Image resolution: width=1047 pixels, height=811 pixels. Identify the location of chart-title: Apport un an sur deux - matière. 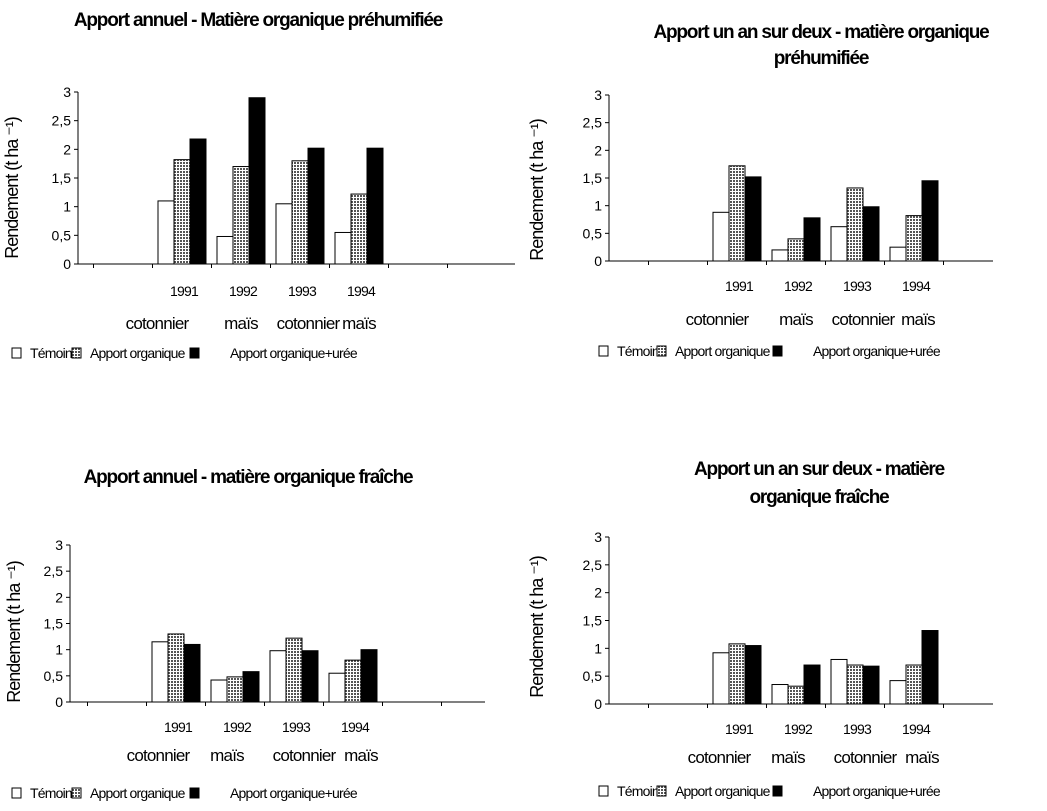
(819, 469).